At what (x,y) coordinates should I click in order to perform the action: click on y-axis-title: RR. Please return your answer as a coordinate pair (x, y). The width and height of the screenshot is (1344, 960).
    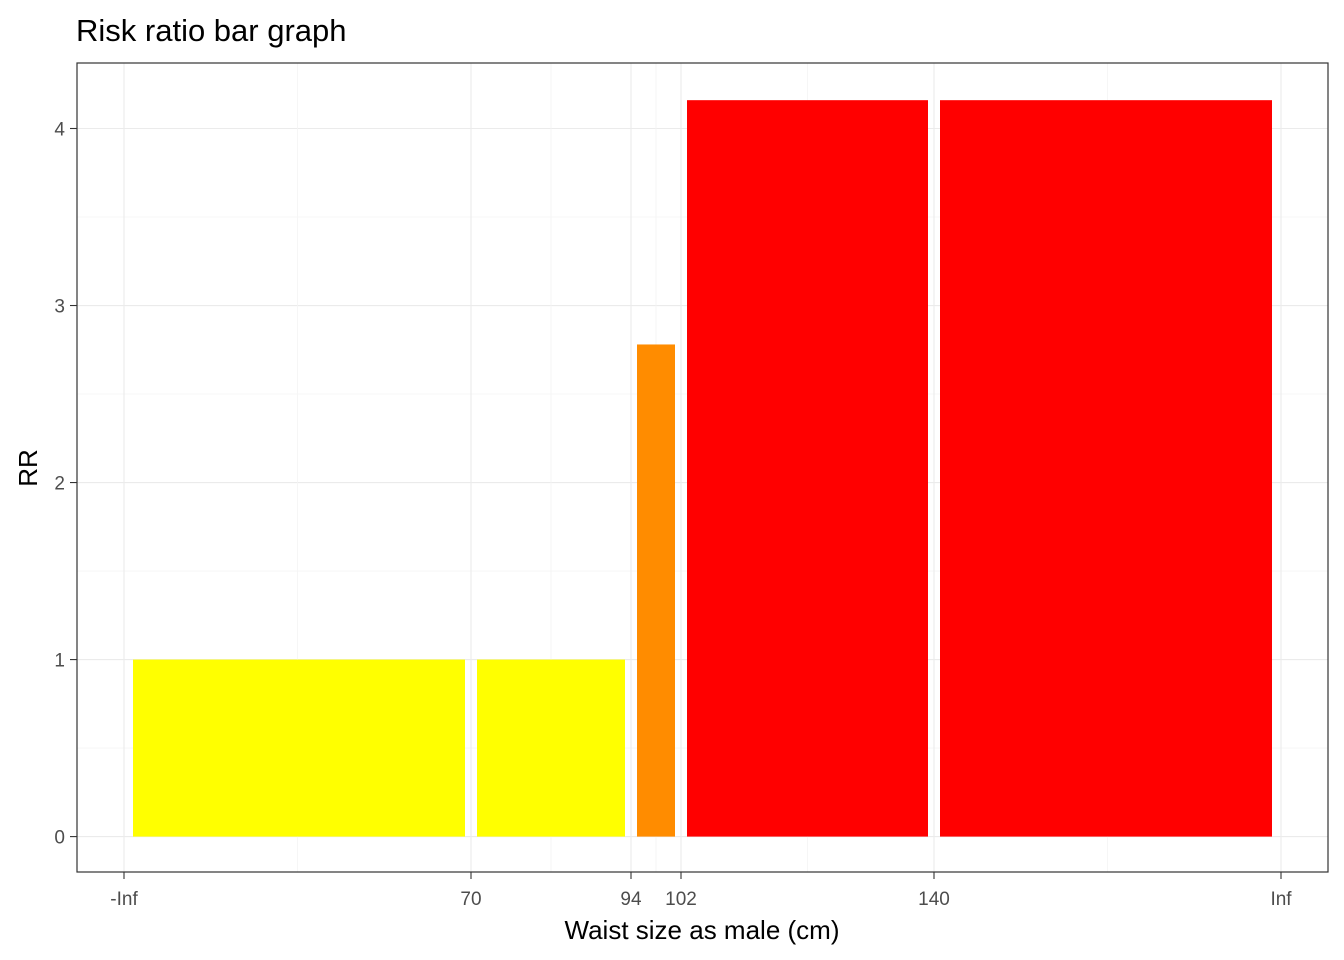
    Looking at the image, I should click on (28, 468).